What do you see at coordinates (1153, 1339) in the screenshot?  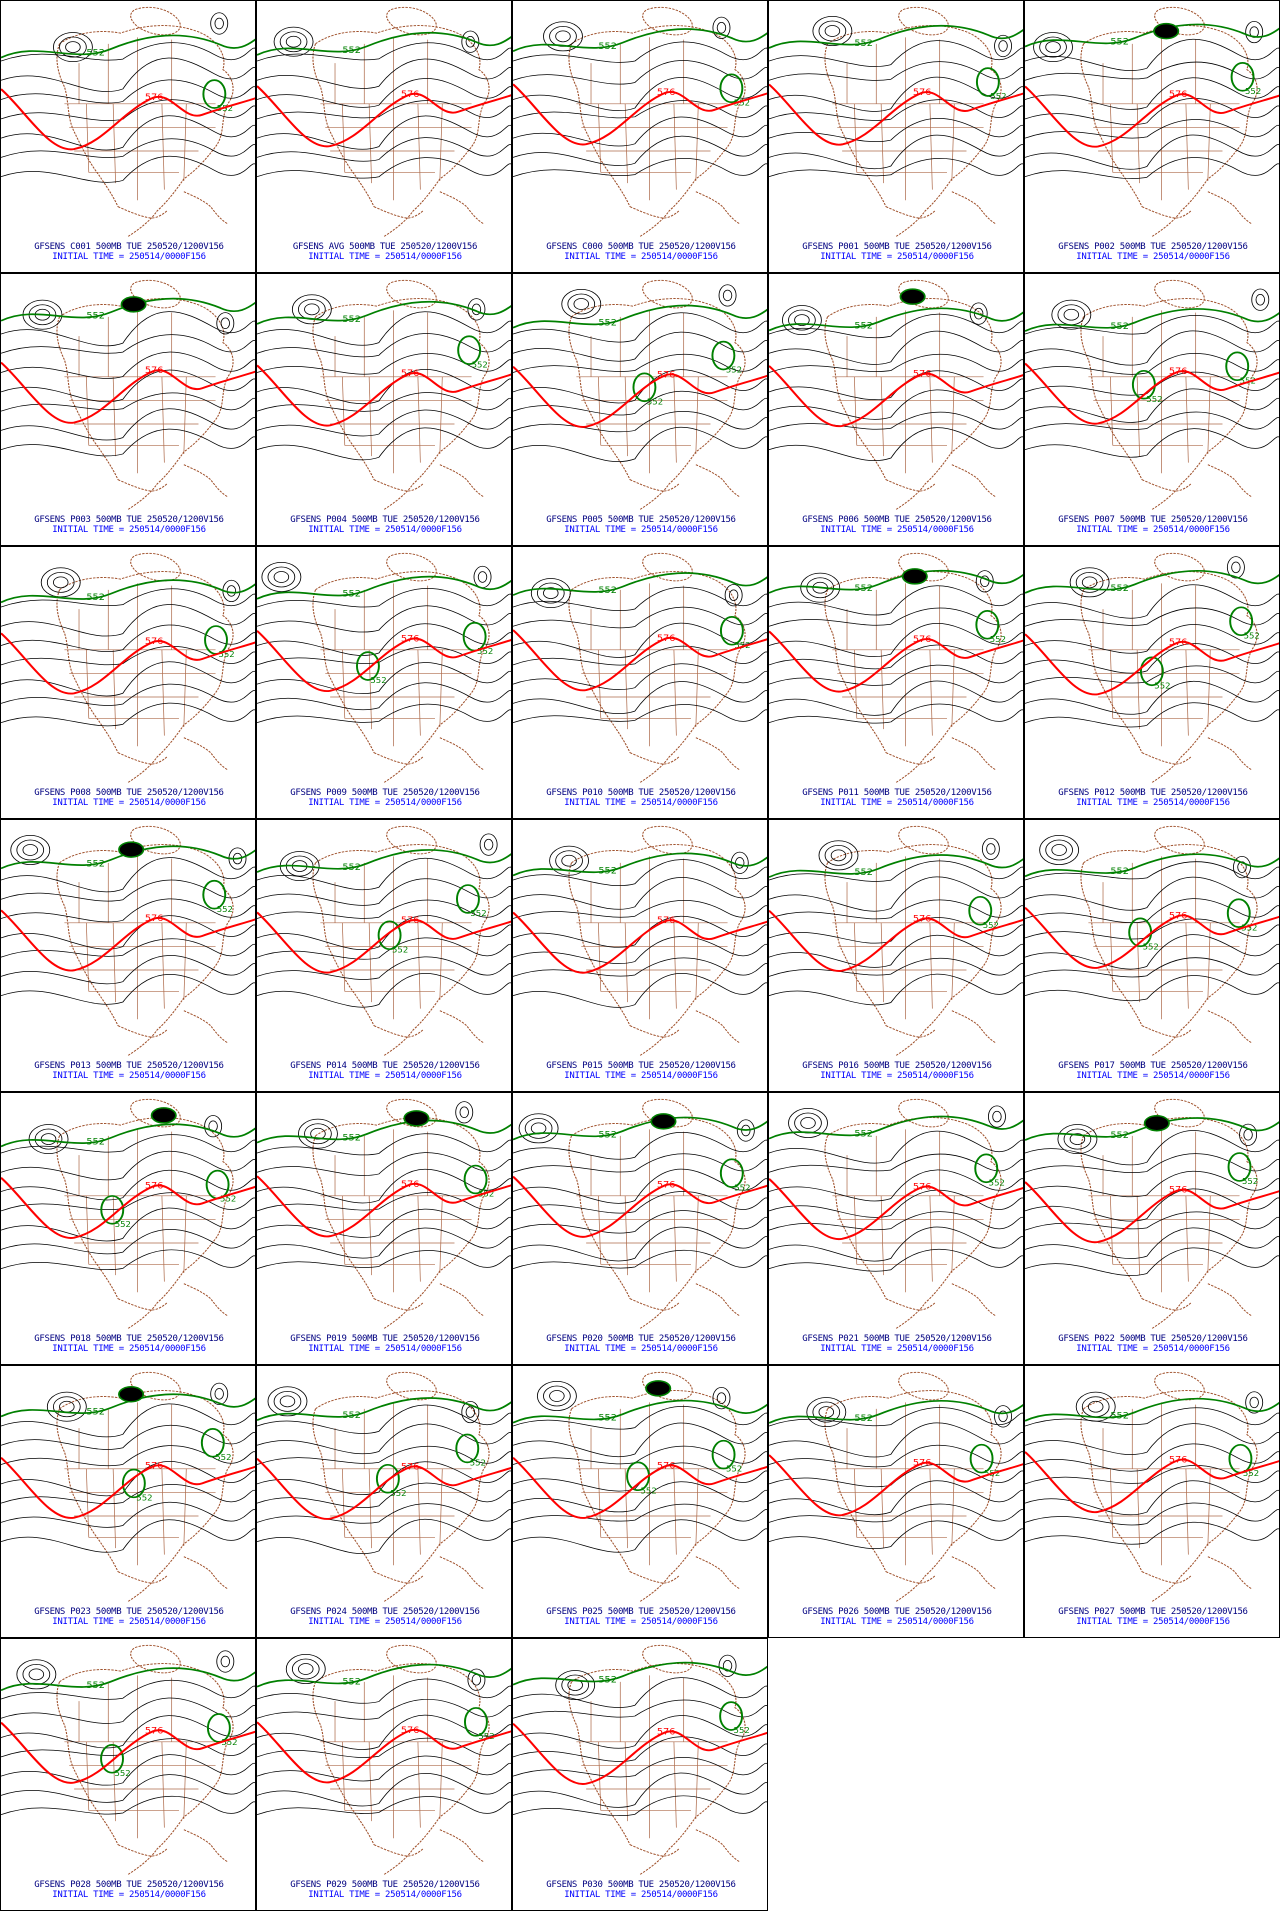 I see `panel-title: GFSENS P022 500MB TUE 250520/1200V156` at bounding box center [1153, 1339].